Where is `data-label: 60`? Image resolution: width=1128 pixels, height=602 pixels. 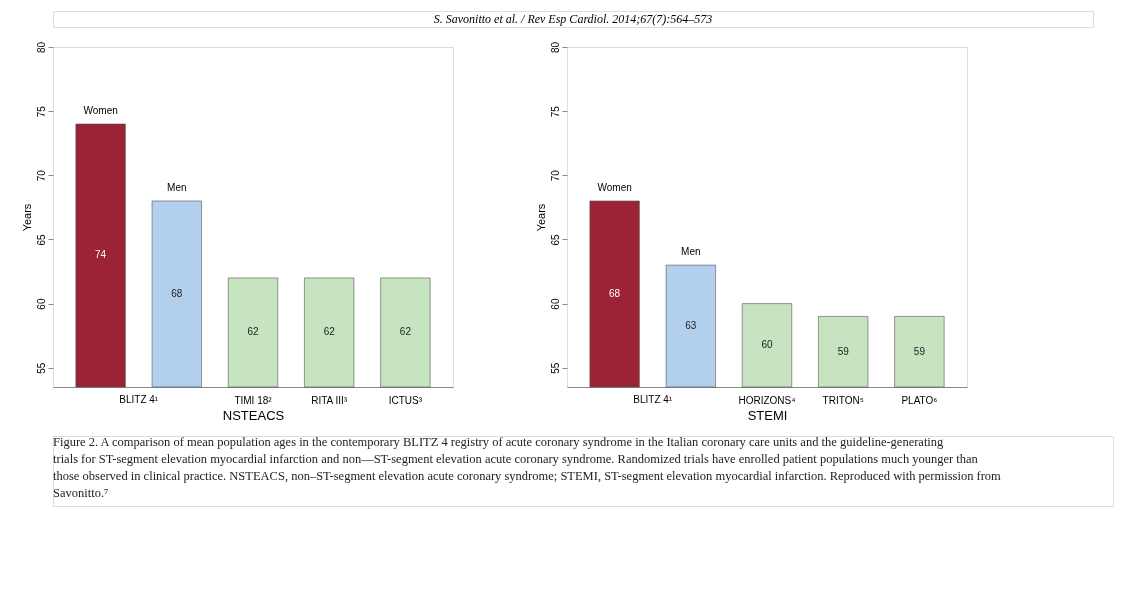 data-label: 60 is located at coordinates (767, 345).